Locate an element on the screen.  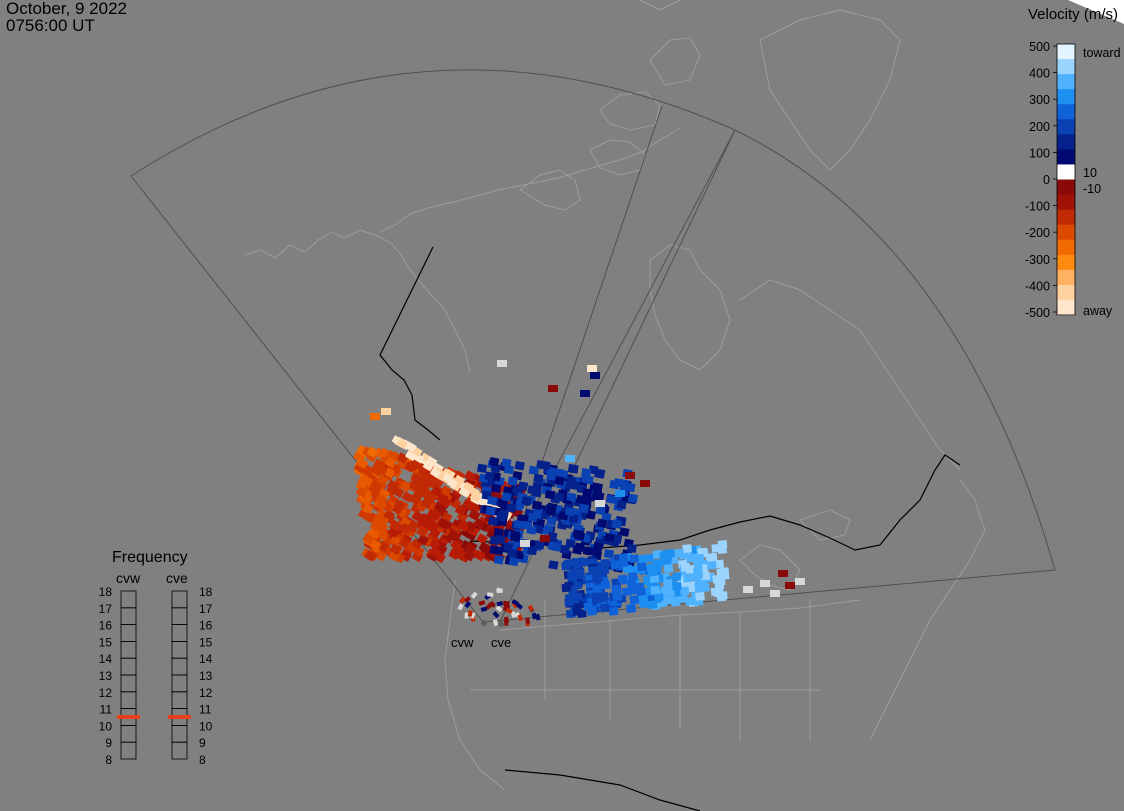
frequency-level-right: 16 is located at coordinates (206, 626).